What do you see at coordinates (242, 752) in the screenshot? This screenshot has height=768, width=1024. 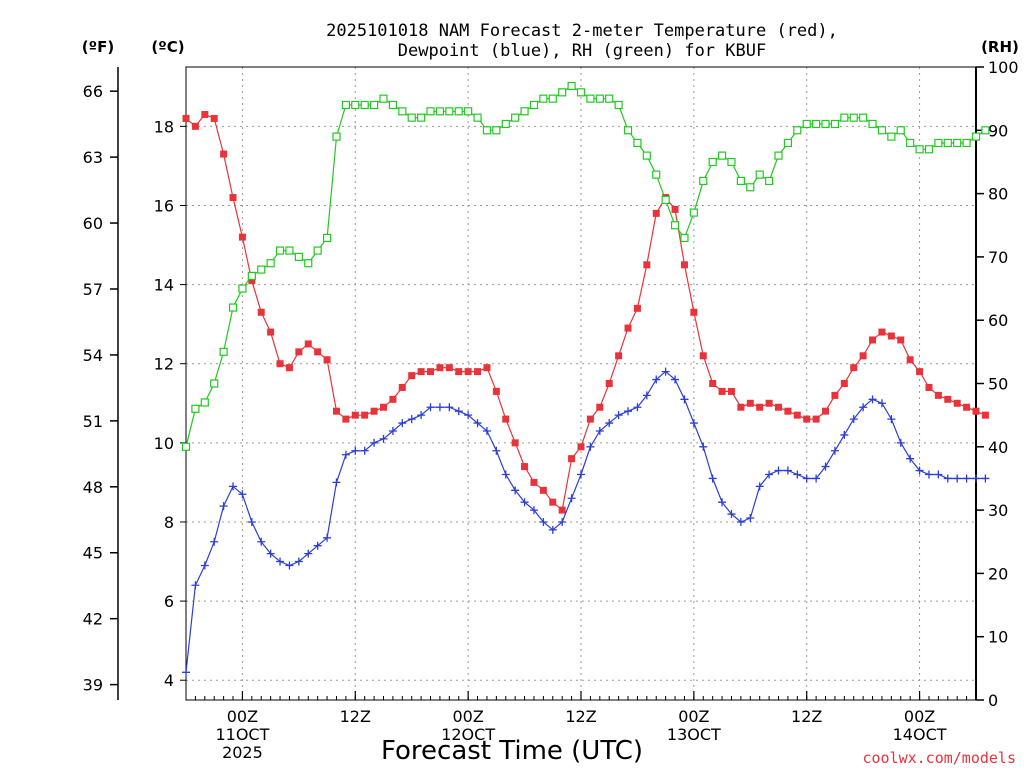 I see `time-tick-label: 2025` at bounding box center [242, 752].